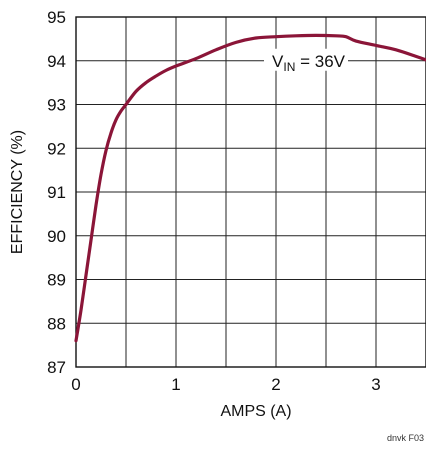  What do you see at coordinates (75, 384) in the screenshot?
I see `x-tick-label: 0` at bounding box center [75, 384].